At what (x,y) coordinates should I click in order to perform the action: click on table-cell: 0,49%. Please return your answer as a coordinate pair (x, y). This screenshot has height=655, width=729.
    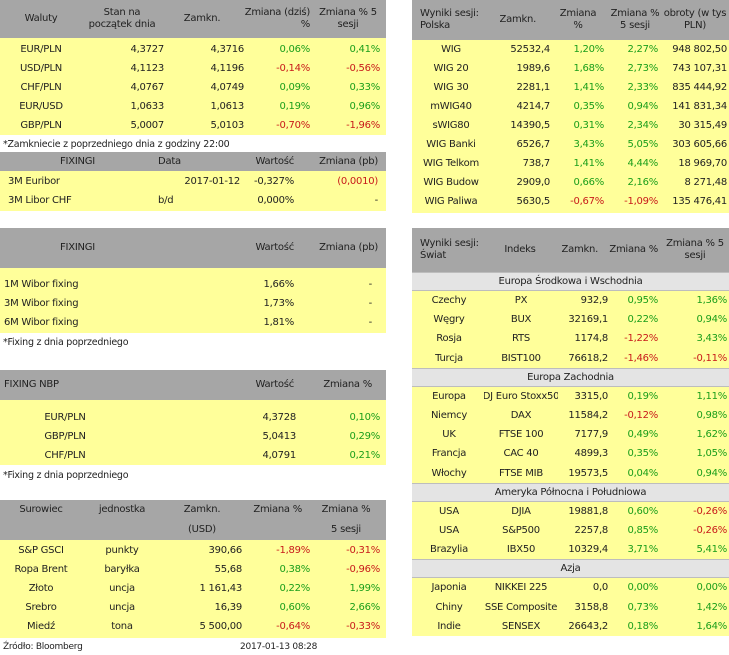
    Looking at the image, I should click on (642, 435).